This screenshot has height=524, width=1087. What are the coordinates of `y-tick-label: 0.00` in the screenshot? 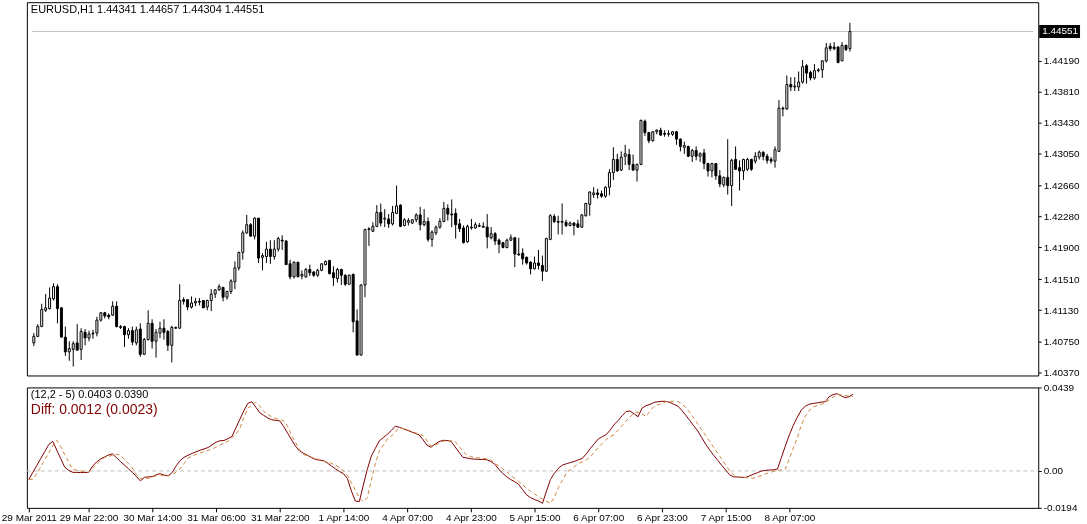 It's located at (1053, 471).